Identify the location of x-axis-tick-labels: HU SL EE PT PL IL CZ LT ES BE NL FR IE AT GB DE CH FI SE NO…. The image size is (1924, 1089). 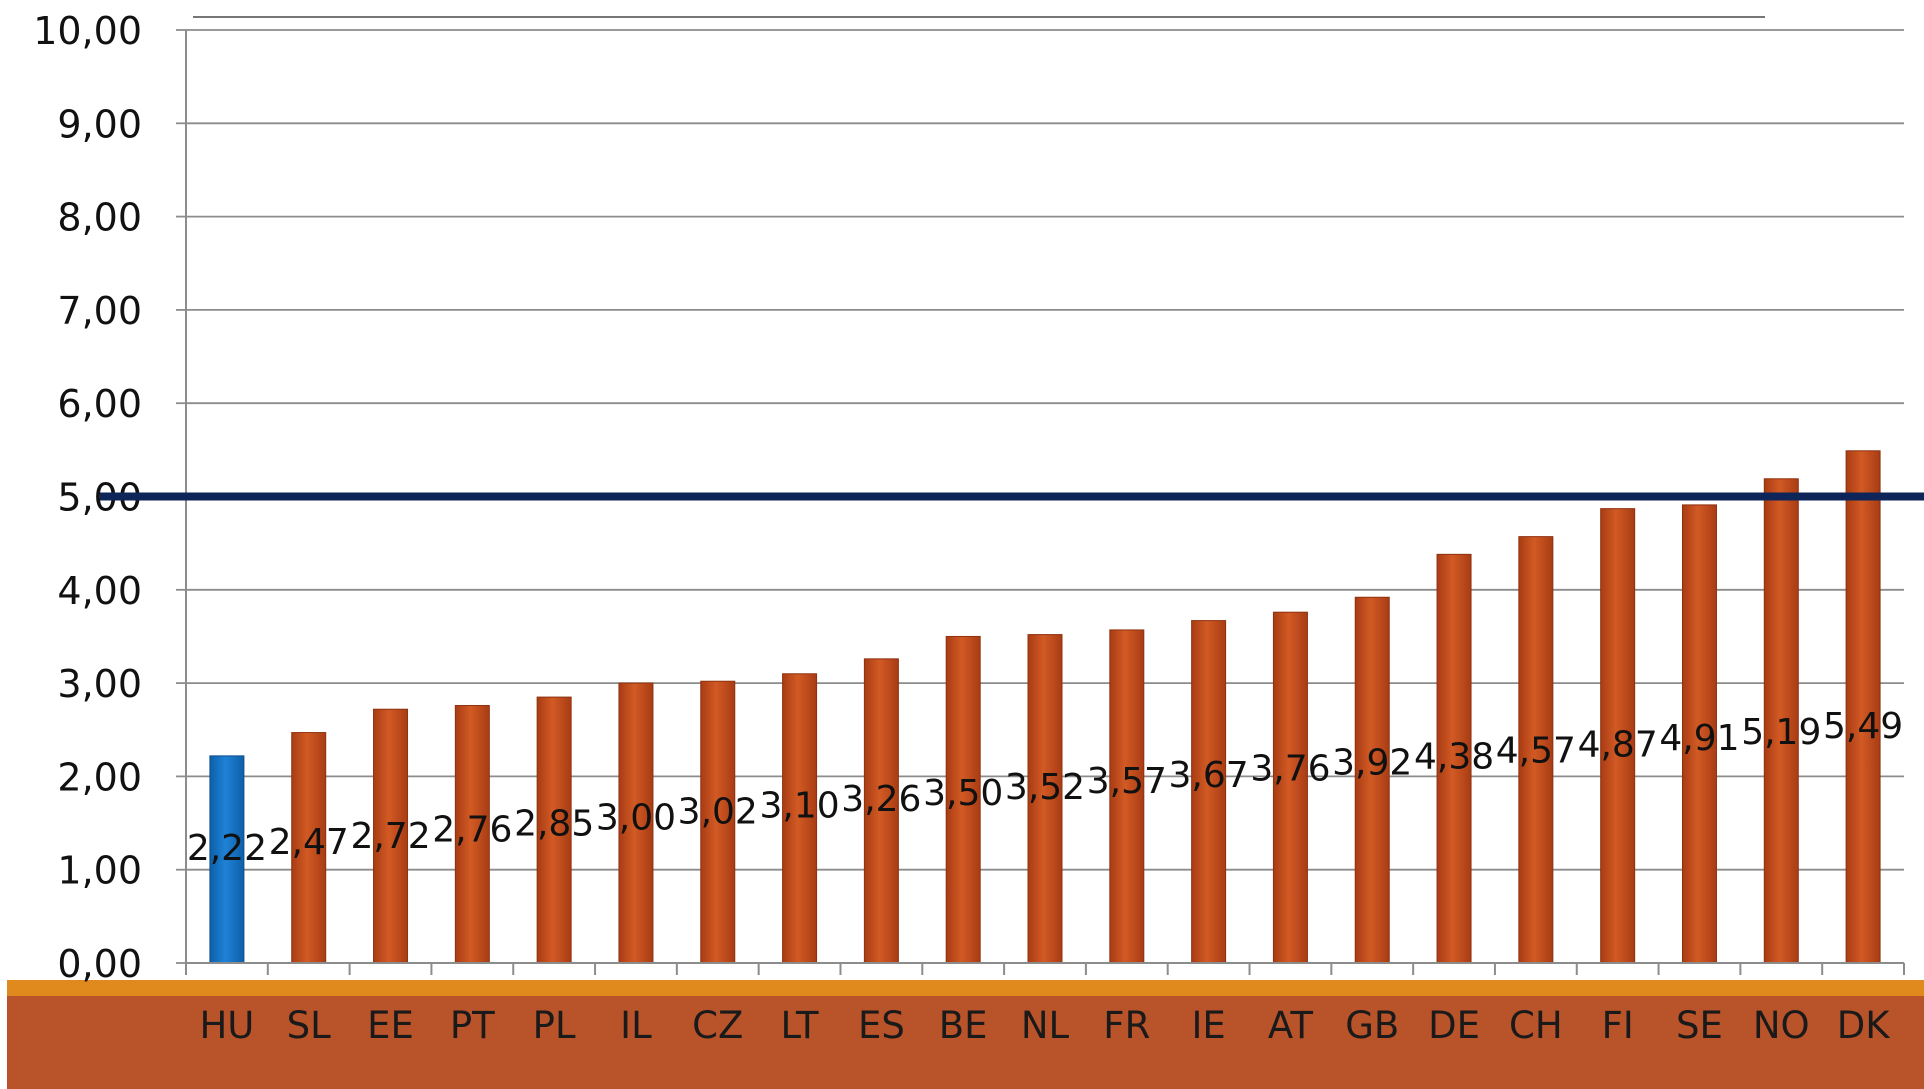
(1045, 1025).